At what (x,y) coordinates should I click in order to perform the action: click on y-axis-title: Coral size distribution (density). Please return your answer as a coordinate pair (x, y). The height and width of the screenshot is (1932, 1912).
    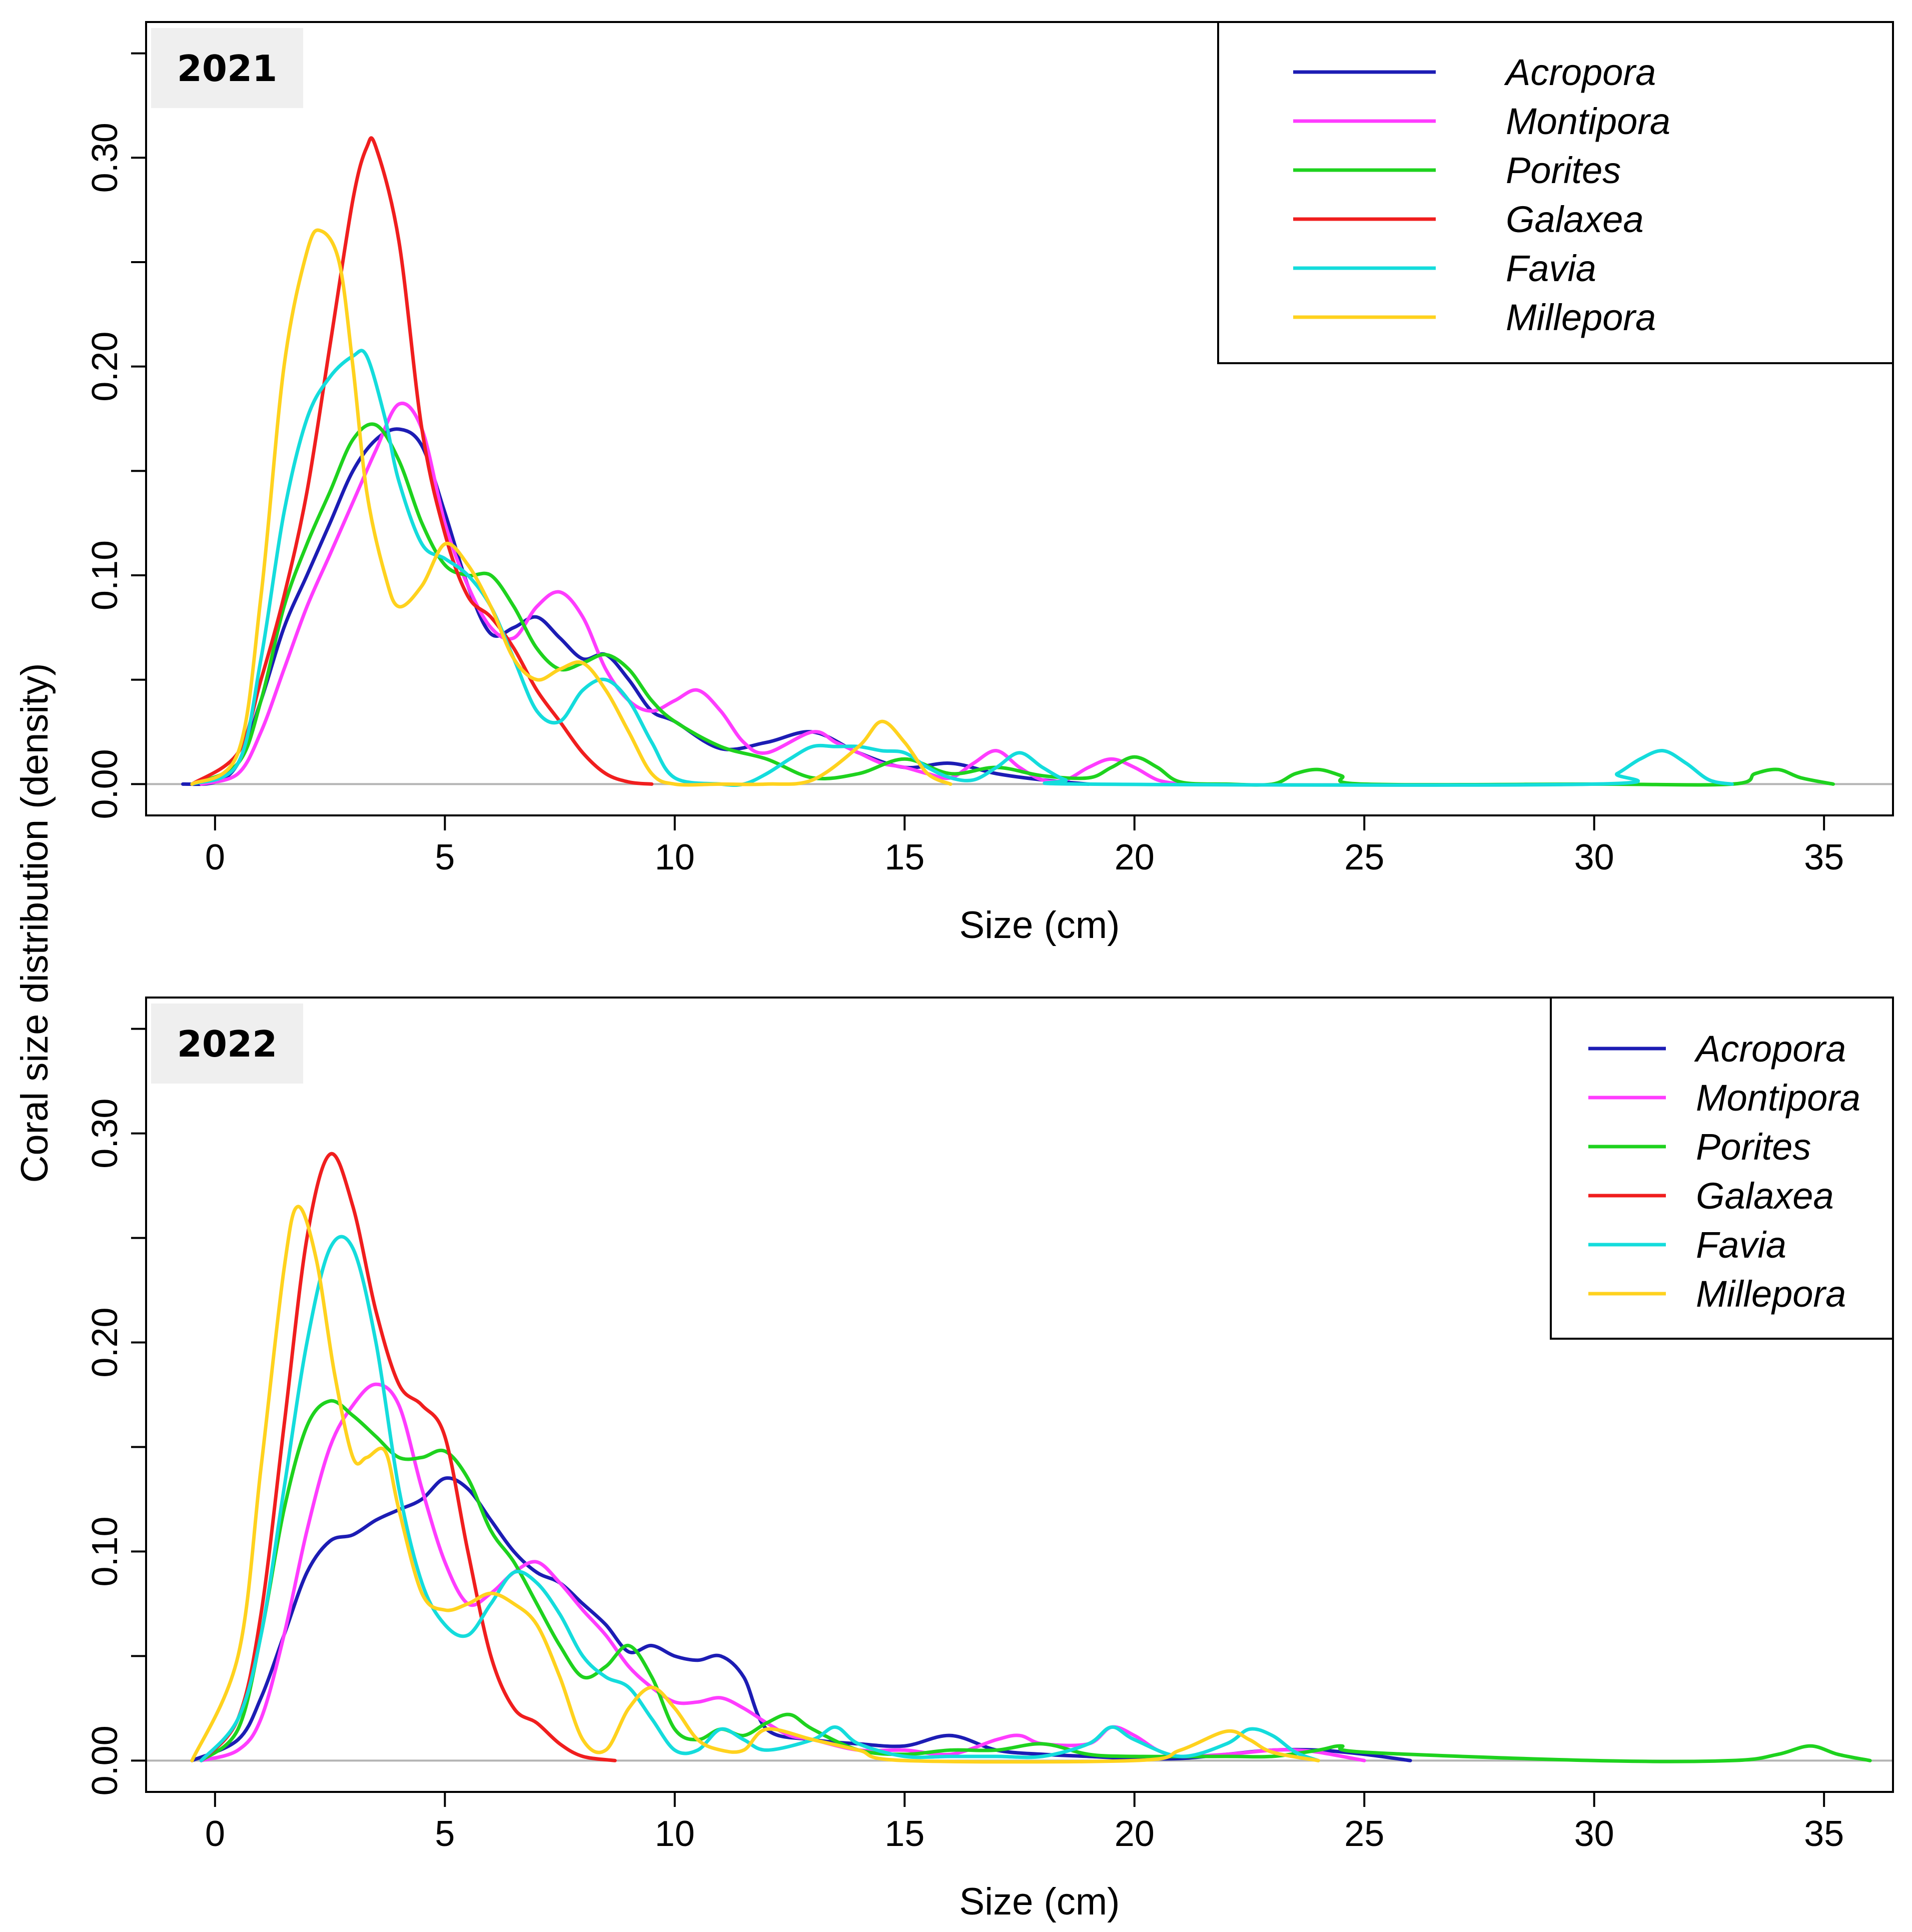
    Looking at the image, I should click on (35, 923).